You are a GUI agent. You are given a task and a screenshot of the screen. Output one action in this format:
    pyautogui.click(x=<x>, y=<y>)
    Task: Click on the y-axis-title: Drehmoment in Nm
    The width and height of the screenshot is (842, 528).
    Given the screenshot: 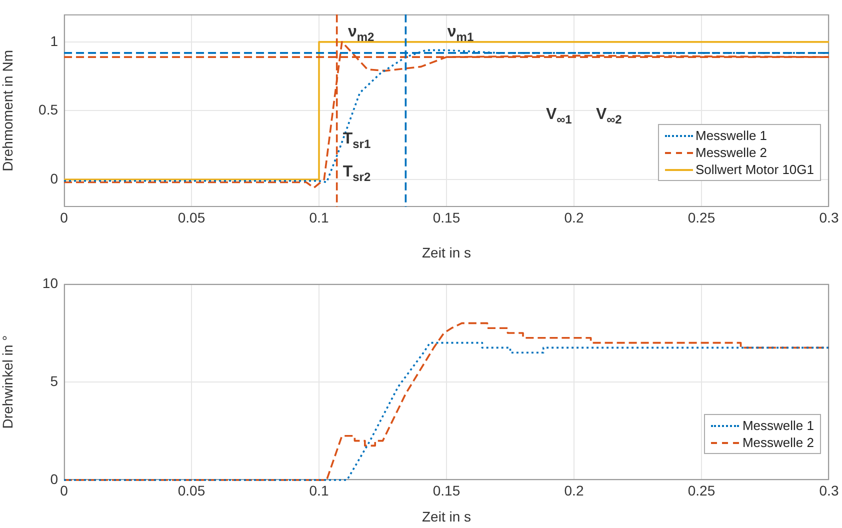 What is the action you would take?
    pyautogui.click(x=8, y=111)
    